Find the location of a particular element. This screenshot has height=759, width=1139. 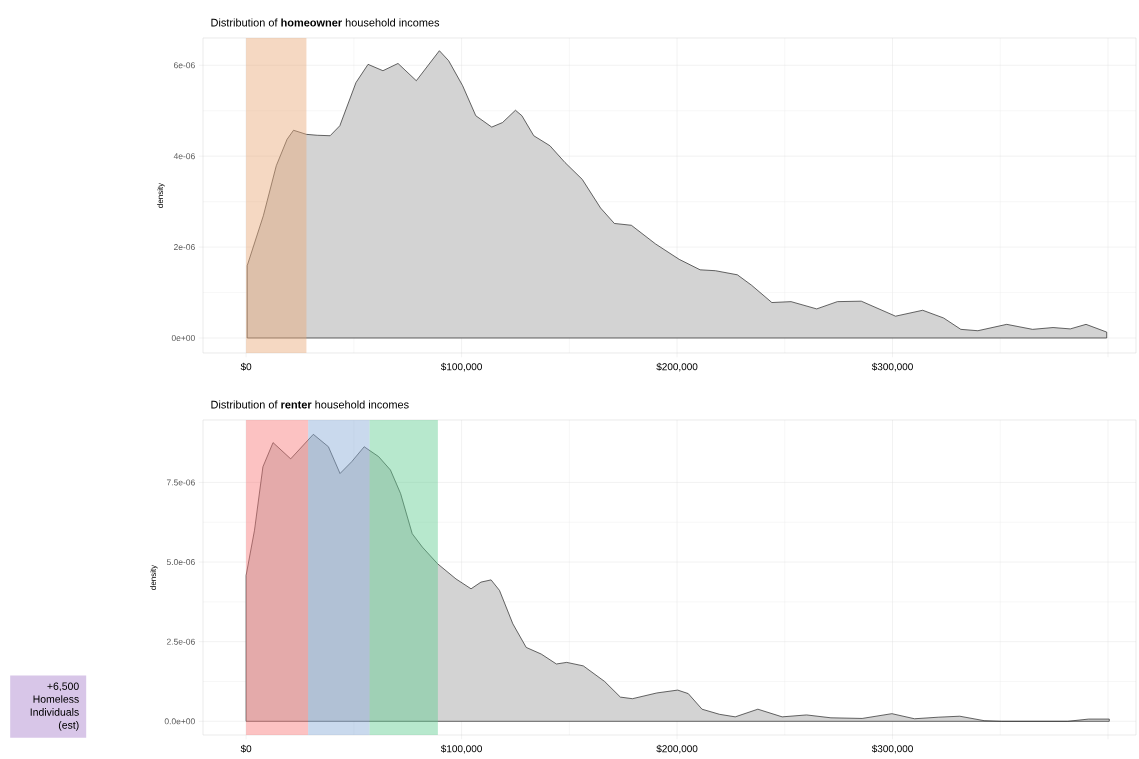

chart-title: Distribution of renter household incomes is located at coordinates (310, 404).